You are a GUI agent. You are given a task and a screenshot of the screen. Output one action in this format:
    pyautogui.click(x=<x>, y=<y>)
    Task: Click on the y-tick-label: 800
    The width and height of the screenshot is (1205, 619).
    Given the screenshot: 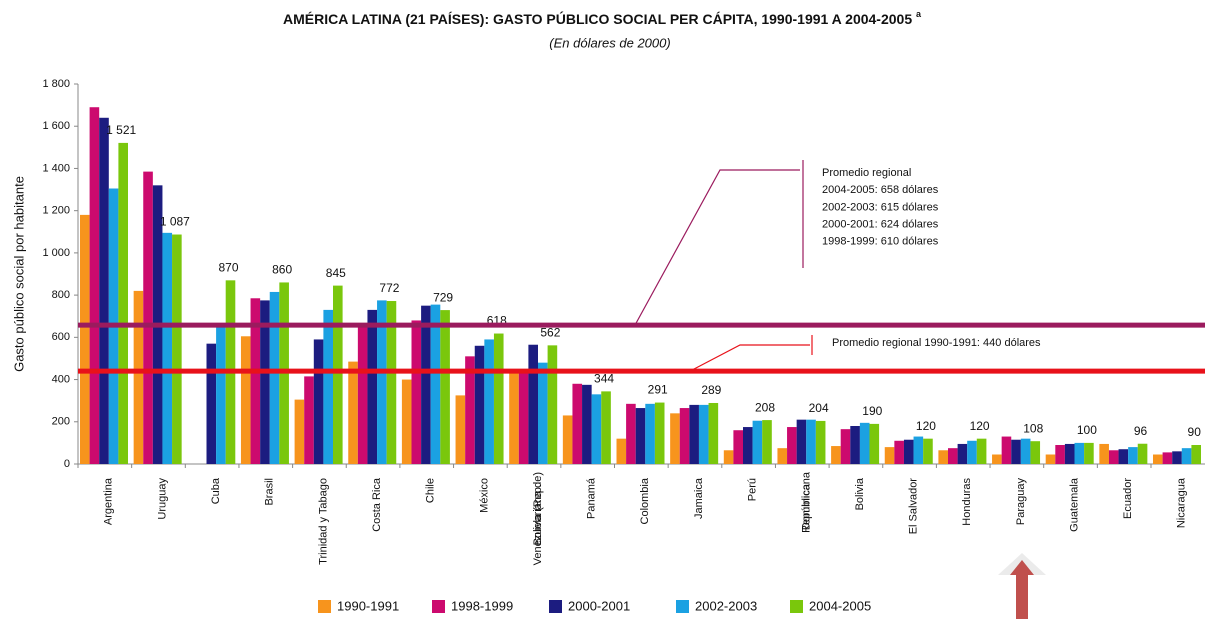 What is the action you would take?
    pyautogui.click(x=61, y=295)
    